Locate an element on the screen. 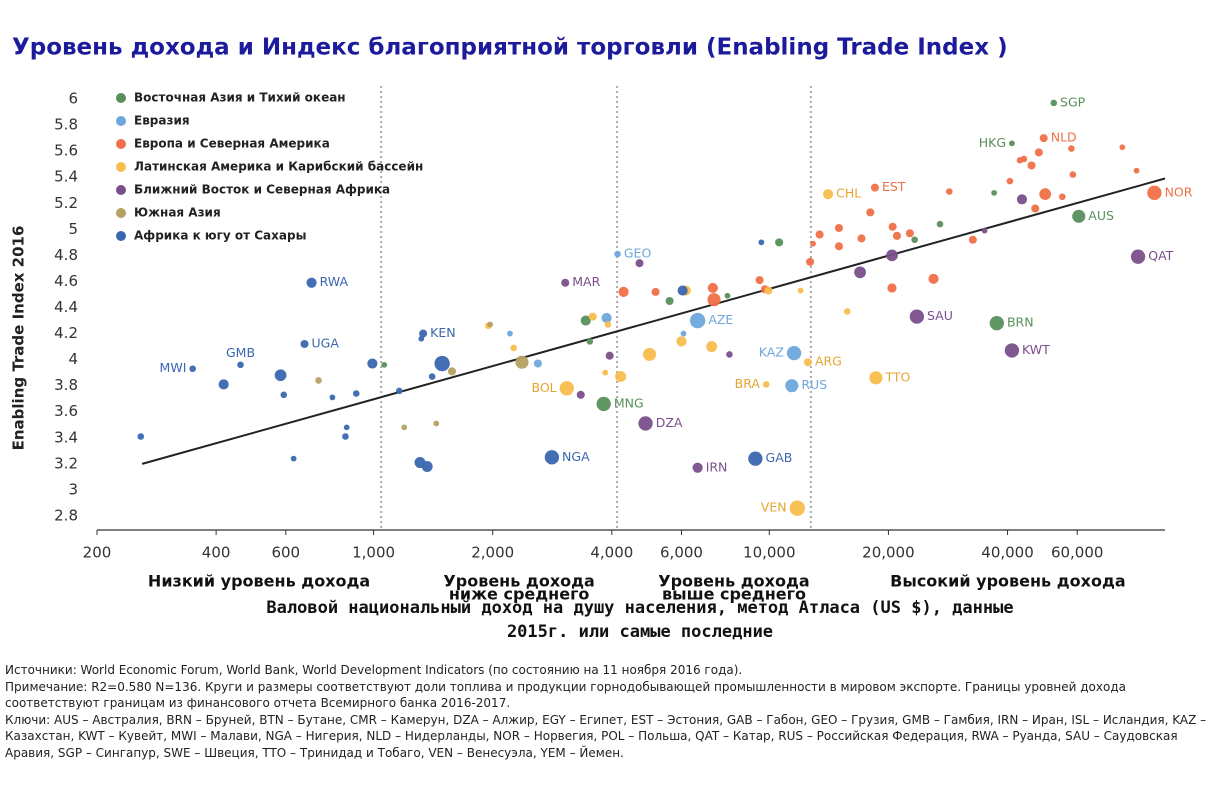  y-tick-label: 4.8 is located at coordinates (66, 255).